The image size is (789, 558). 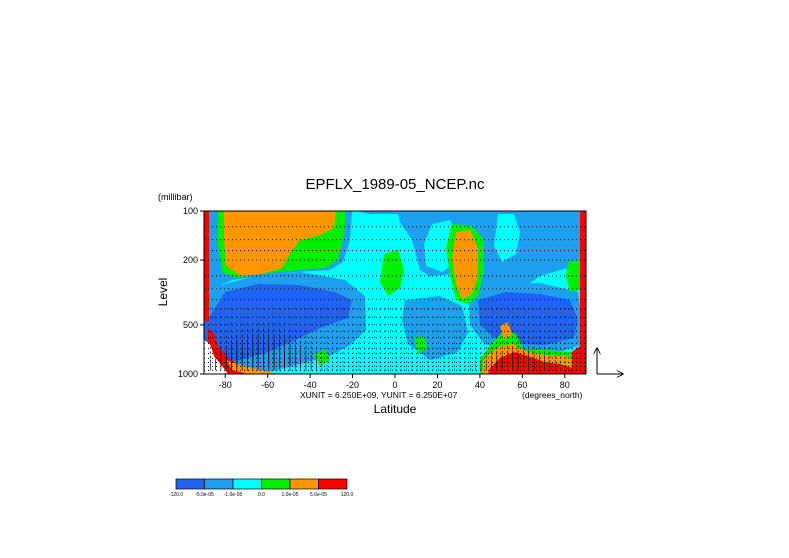 I want to click on x-tick-label: 60, so click(x=522, y=385).